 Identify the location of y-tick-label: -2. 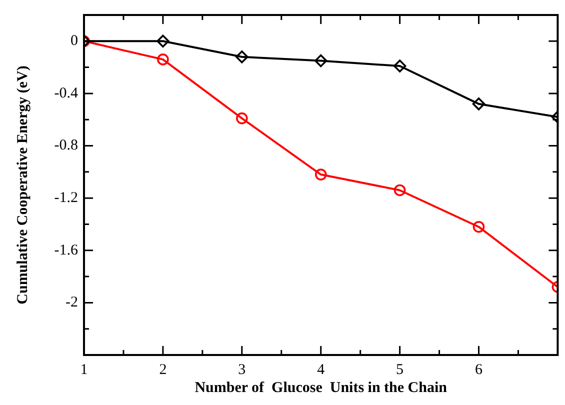
(72, 302).